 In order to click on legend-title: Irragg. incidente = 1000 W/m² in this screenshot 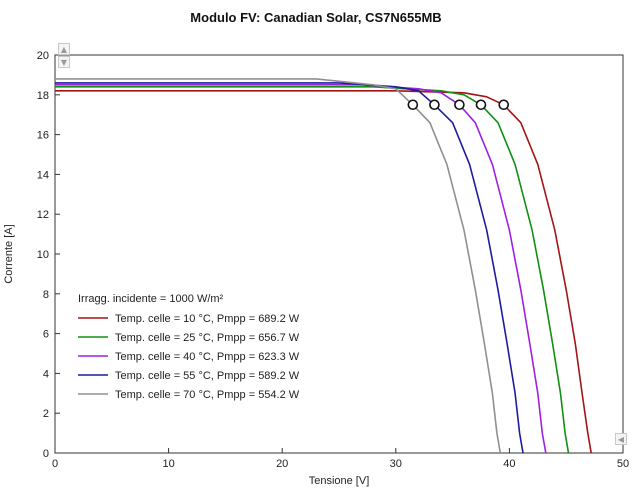, I will do `click(151, 299)`.